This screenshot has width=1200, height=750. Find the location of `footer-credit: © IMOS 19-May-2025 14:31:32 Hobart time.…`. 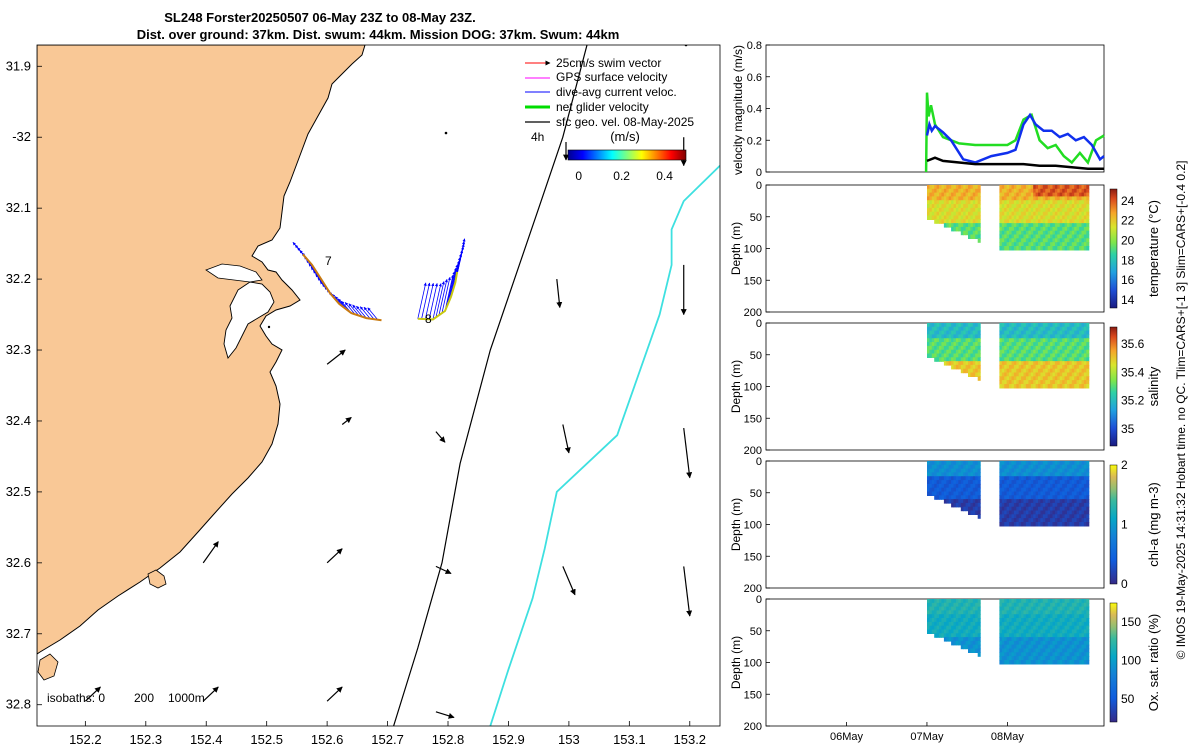

footer-credit: © IMOS 19-May-2025 14:31:32 Hobart time.… is located at coordinates (1181, 410).